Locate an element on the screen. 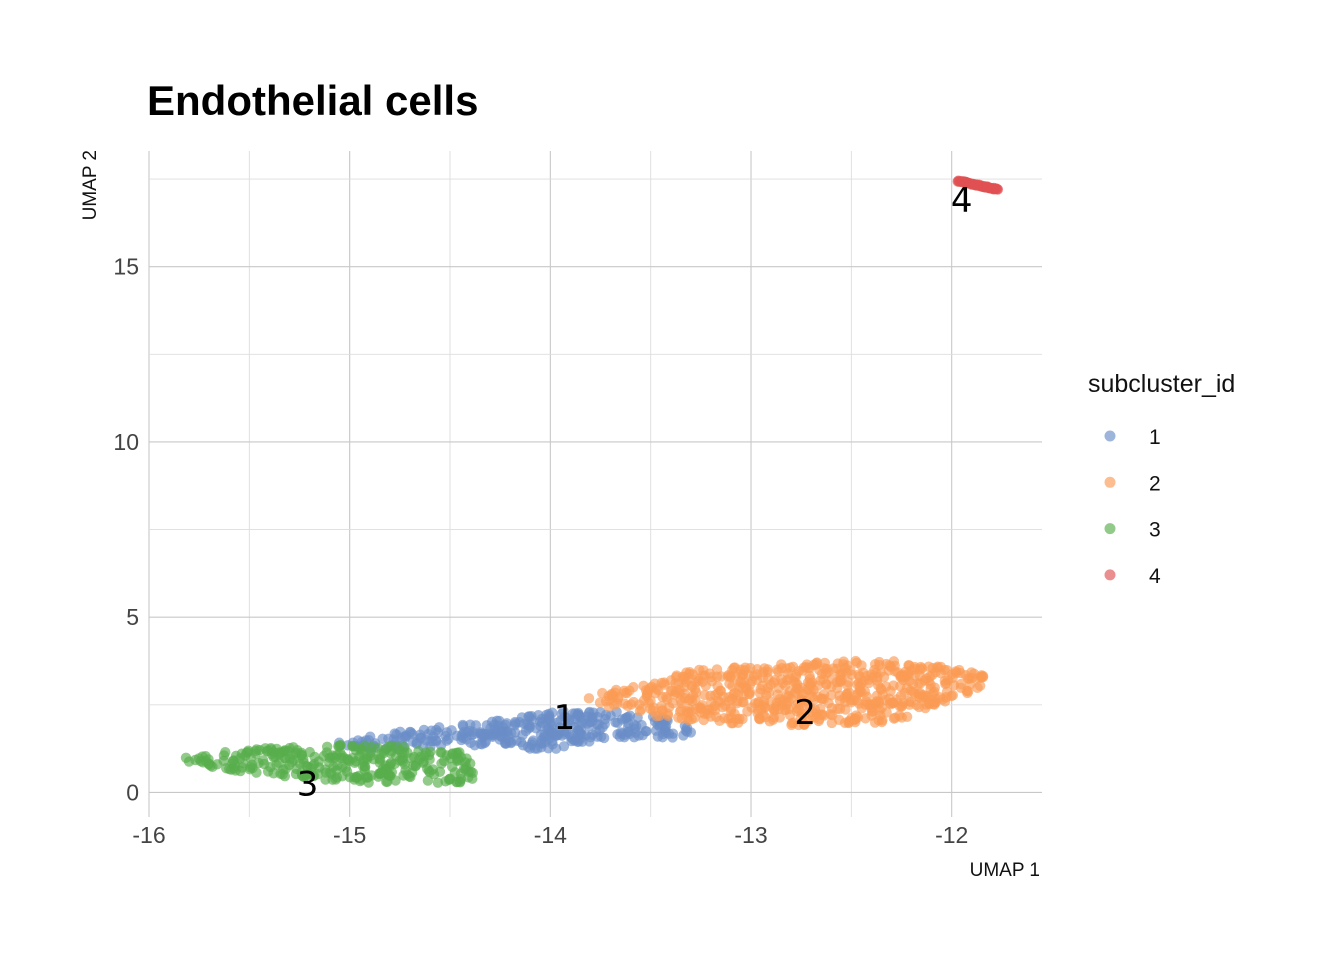  x-tick-label: -16 is located at coordinates (148, 835).